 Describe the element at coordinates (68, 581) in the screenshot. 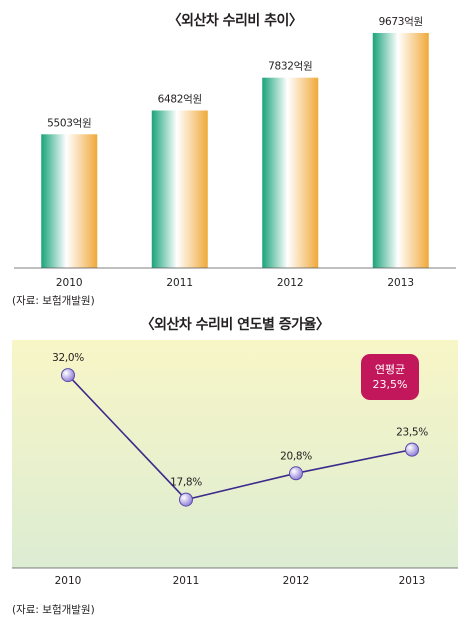

I see `line-x-tick-label: 2010` at that location.